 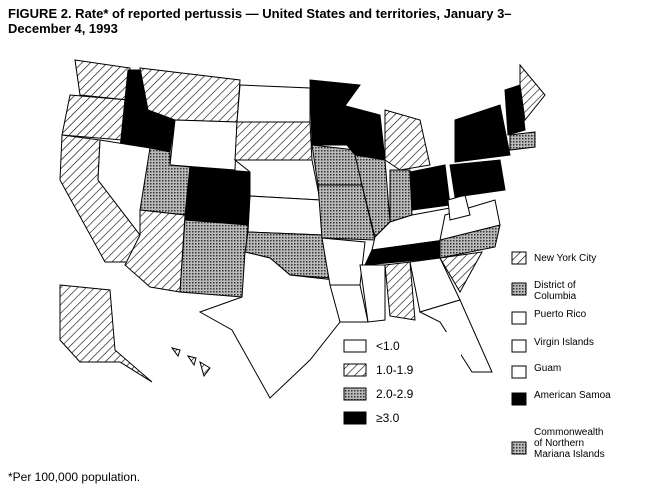 What do you see at coordinates (548, 368) in the screenshot?
I see `legend-label: Guam` at bounding box center [548, 368].